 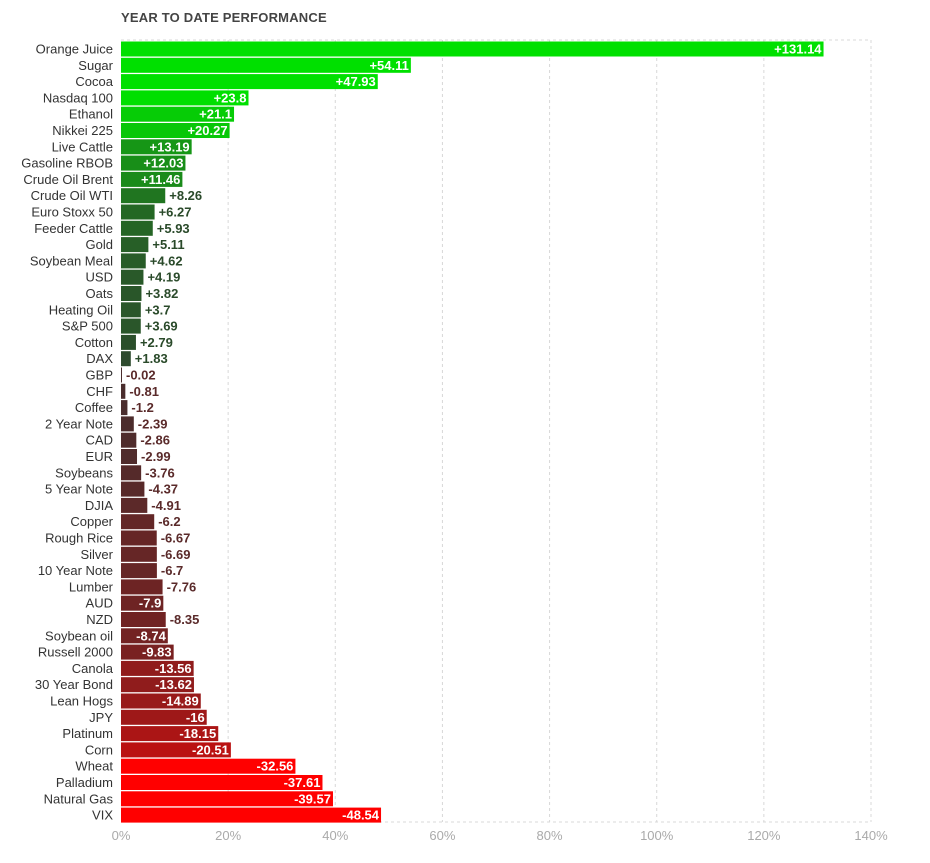 I want to click on data-label: +21.1, so click(x=215, y=114).